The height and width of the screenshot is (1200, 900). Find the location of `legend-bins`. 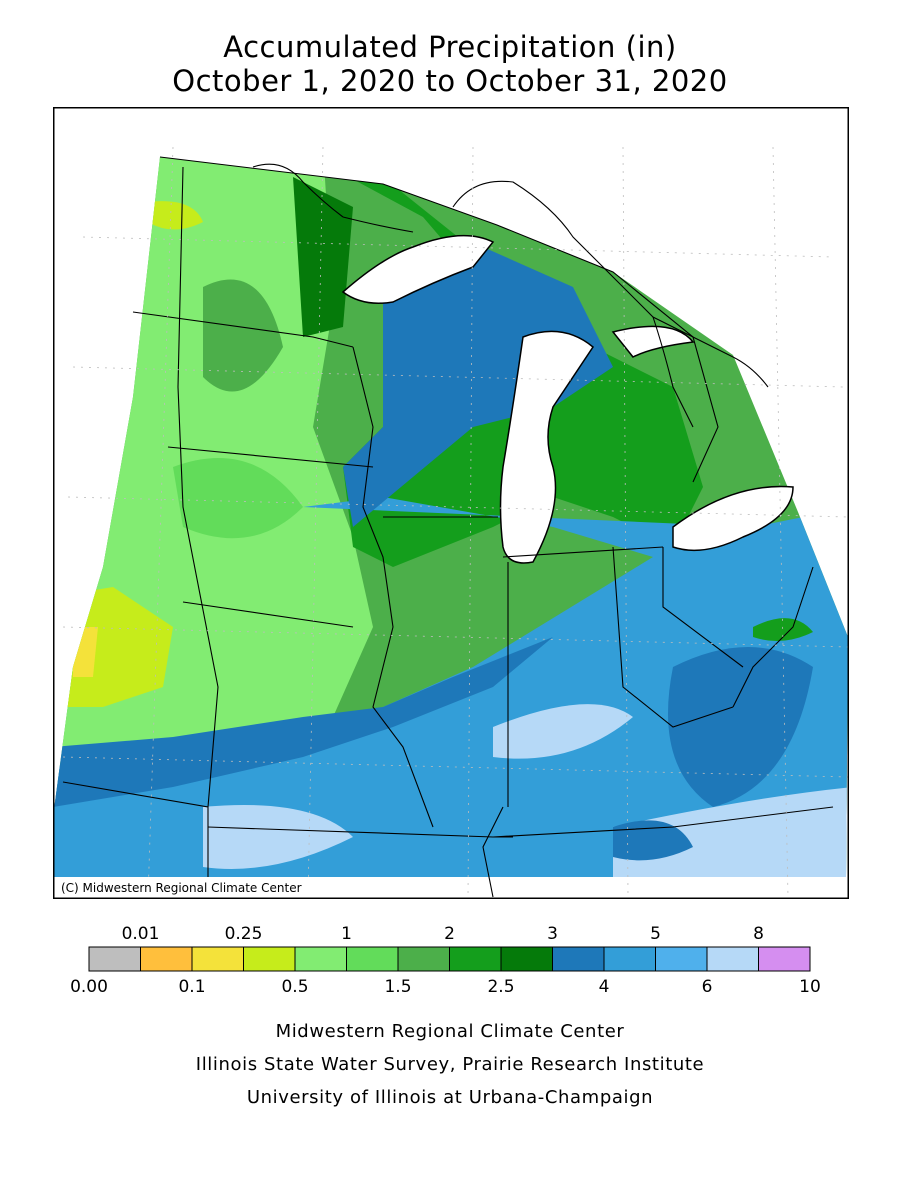

legend-bins is located at coordinates (449, 959).